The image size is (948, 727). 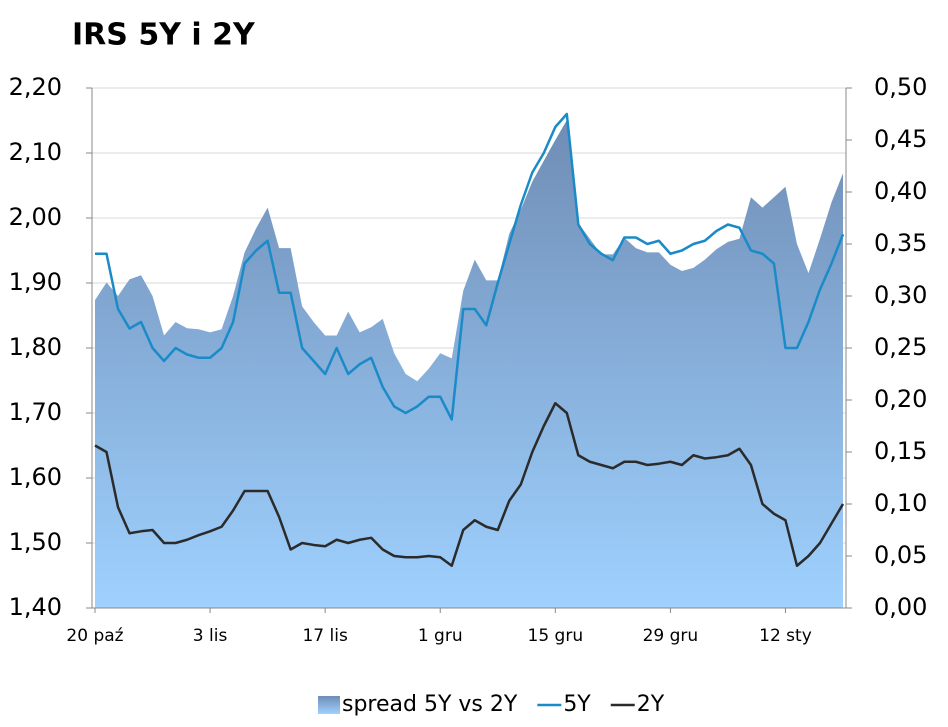 I want to click on y-tick-label: 1,60, so click(x=35, y=477).